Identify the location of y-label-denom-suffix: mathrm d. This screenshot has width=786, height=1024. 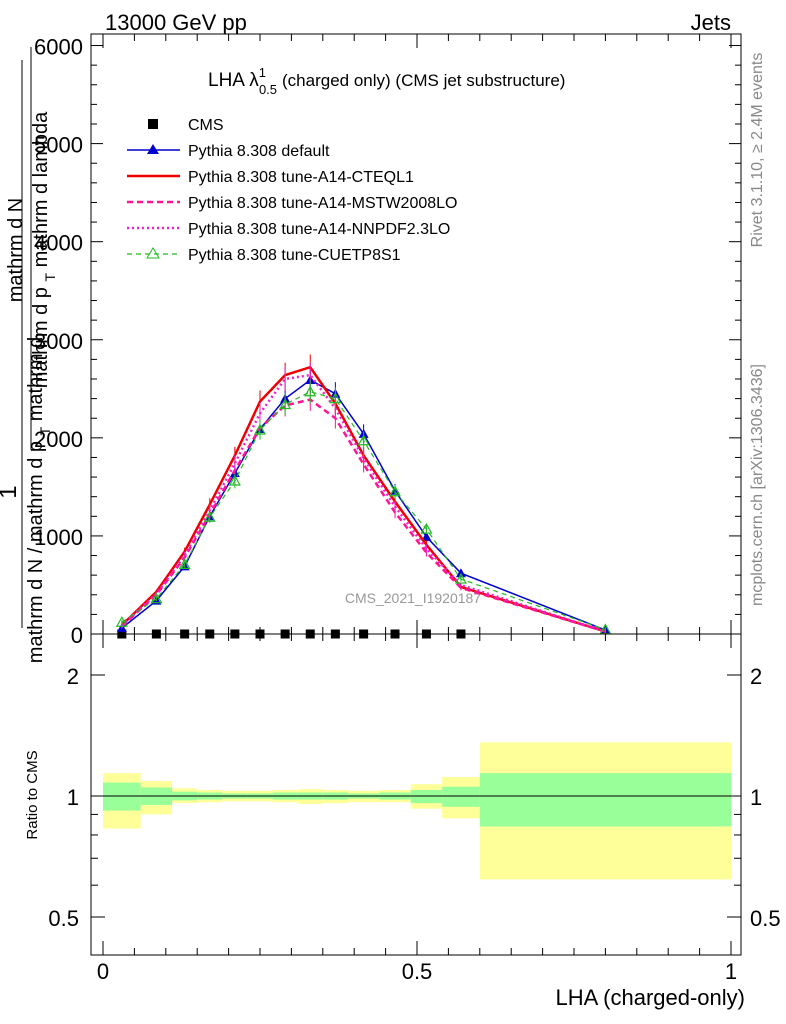
(36, 379).